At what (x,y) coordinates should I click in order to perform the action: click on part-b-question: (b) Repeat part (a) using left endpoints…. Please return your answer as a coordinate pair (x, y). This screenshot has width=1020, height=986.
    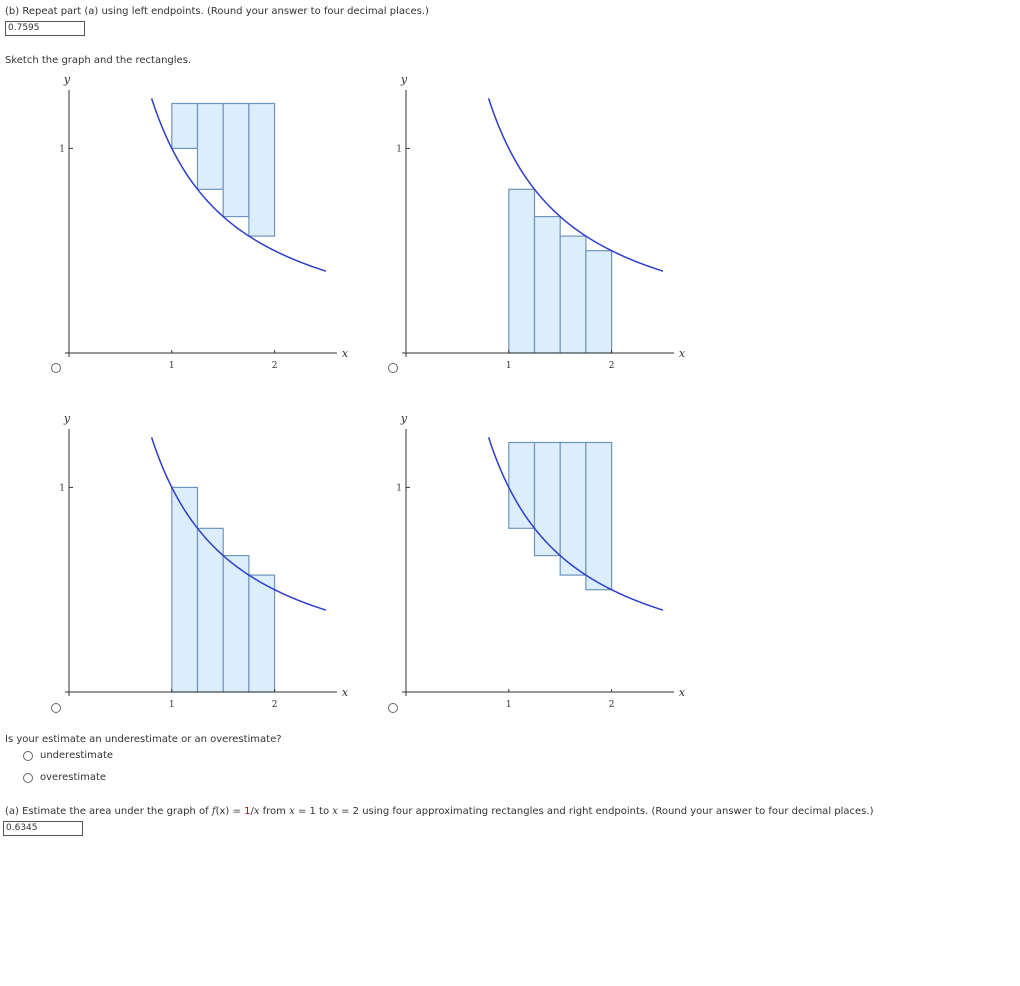
    Looking at the image, I should click on (217, 11).